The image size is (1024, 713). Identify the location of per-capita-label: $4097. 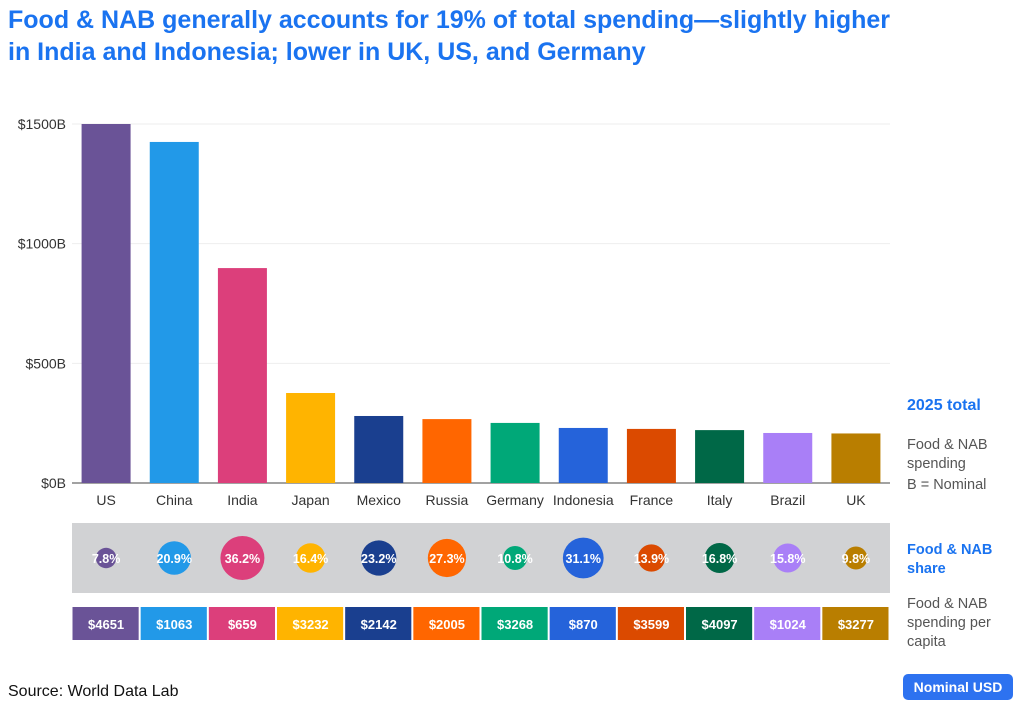
(720, 624).